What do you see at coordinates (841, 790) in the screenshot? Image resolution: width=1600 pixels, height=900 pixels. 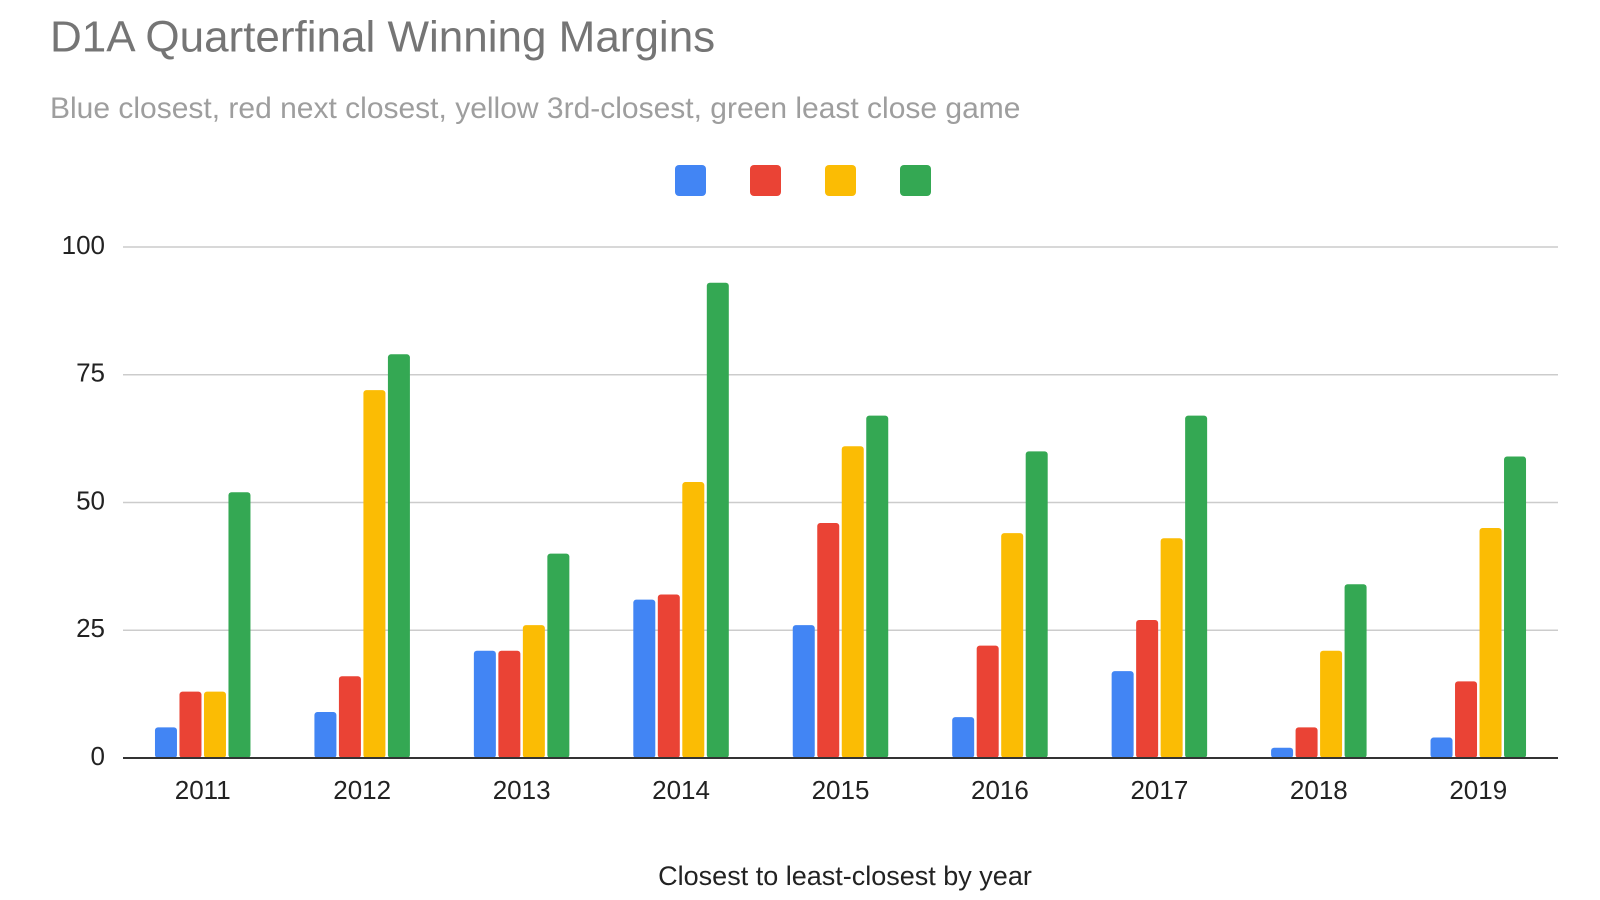 I see `x-tick-label: 2015` at bounding box center [841, 790].